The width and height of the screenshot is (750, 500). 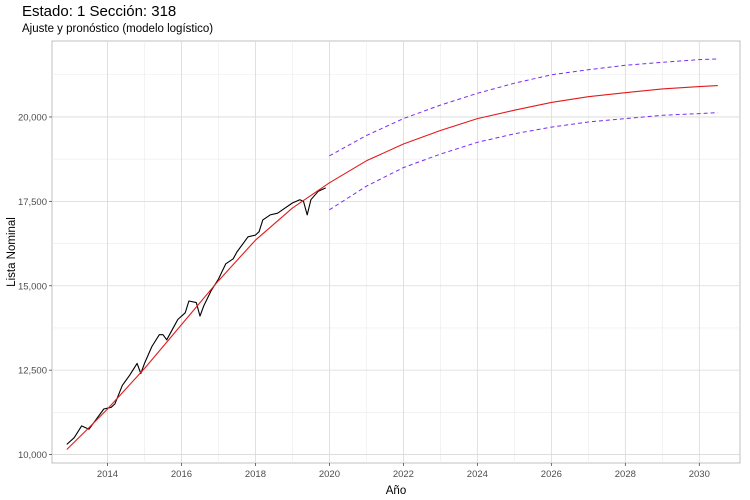 I want to click on y-tick-label: 12,500, so click(x=32, y=371).